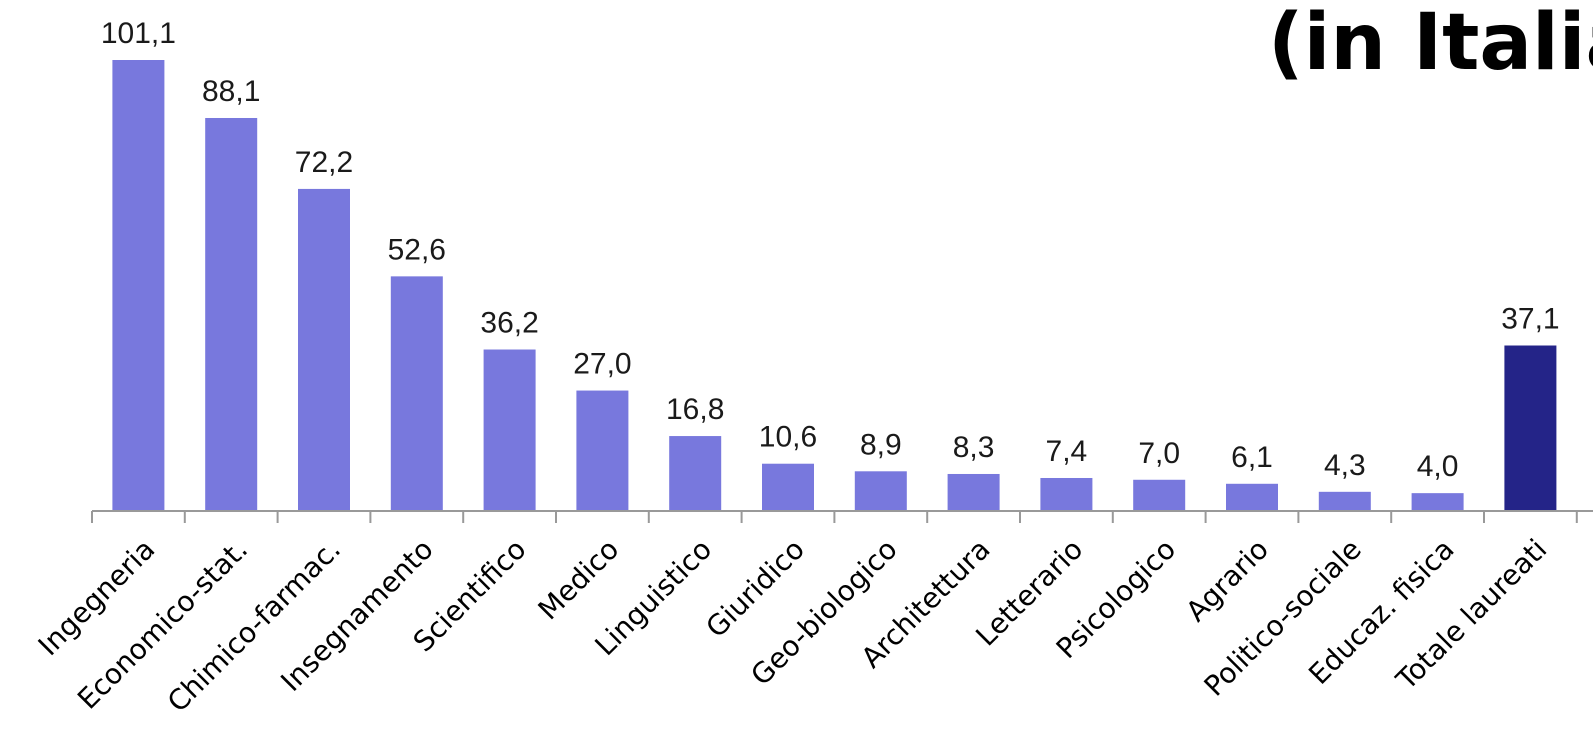 The image size is (1593, 747). I want to click on value-label-4: 36,2, so click(509, 323).